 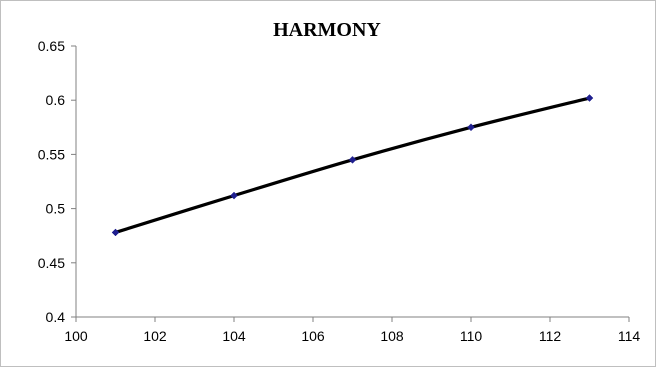 I want to click on y-tick-label: 0.5, so click(x=56, y=209).